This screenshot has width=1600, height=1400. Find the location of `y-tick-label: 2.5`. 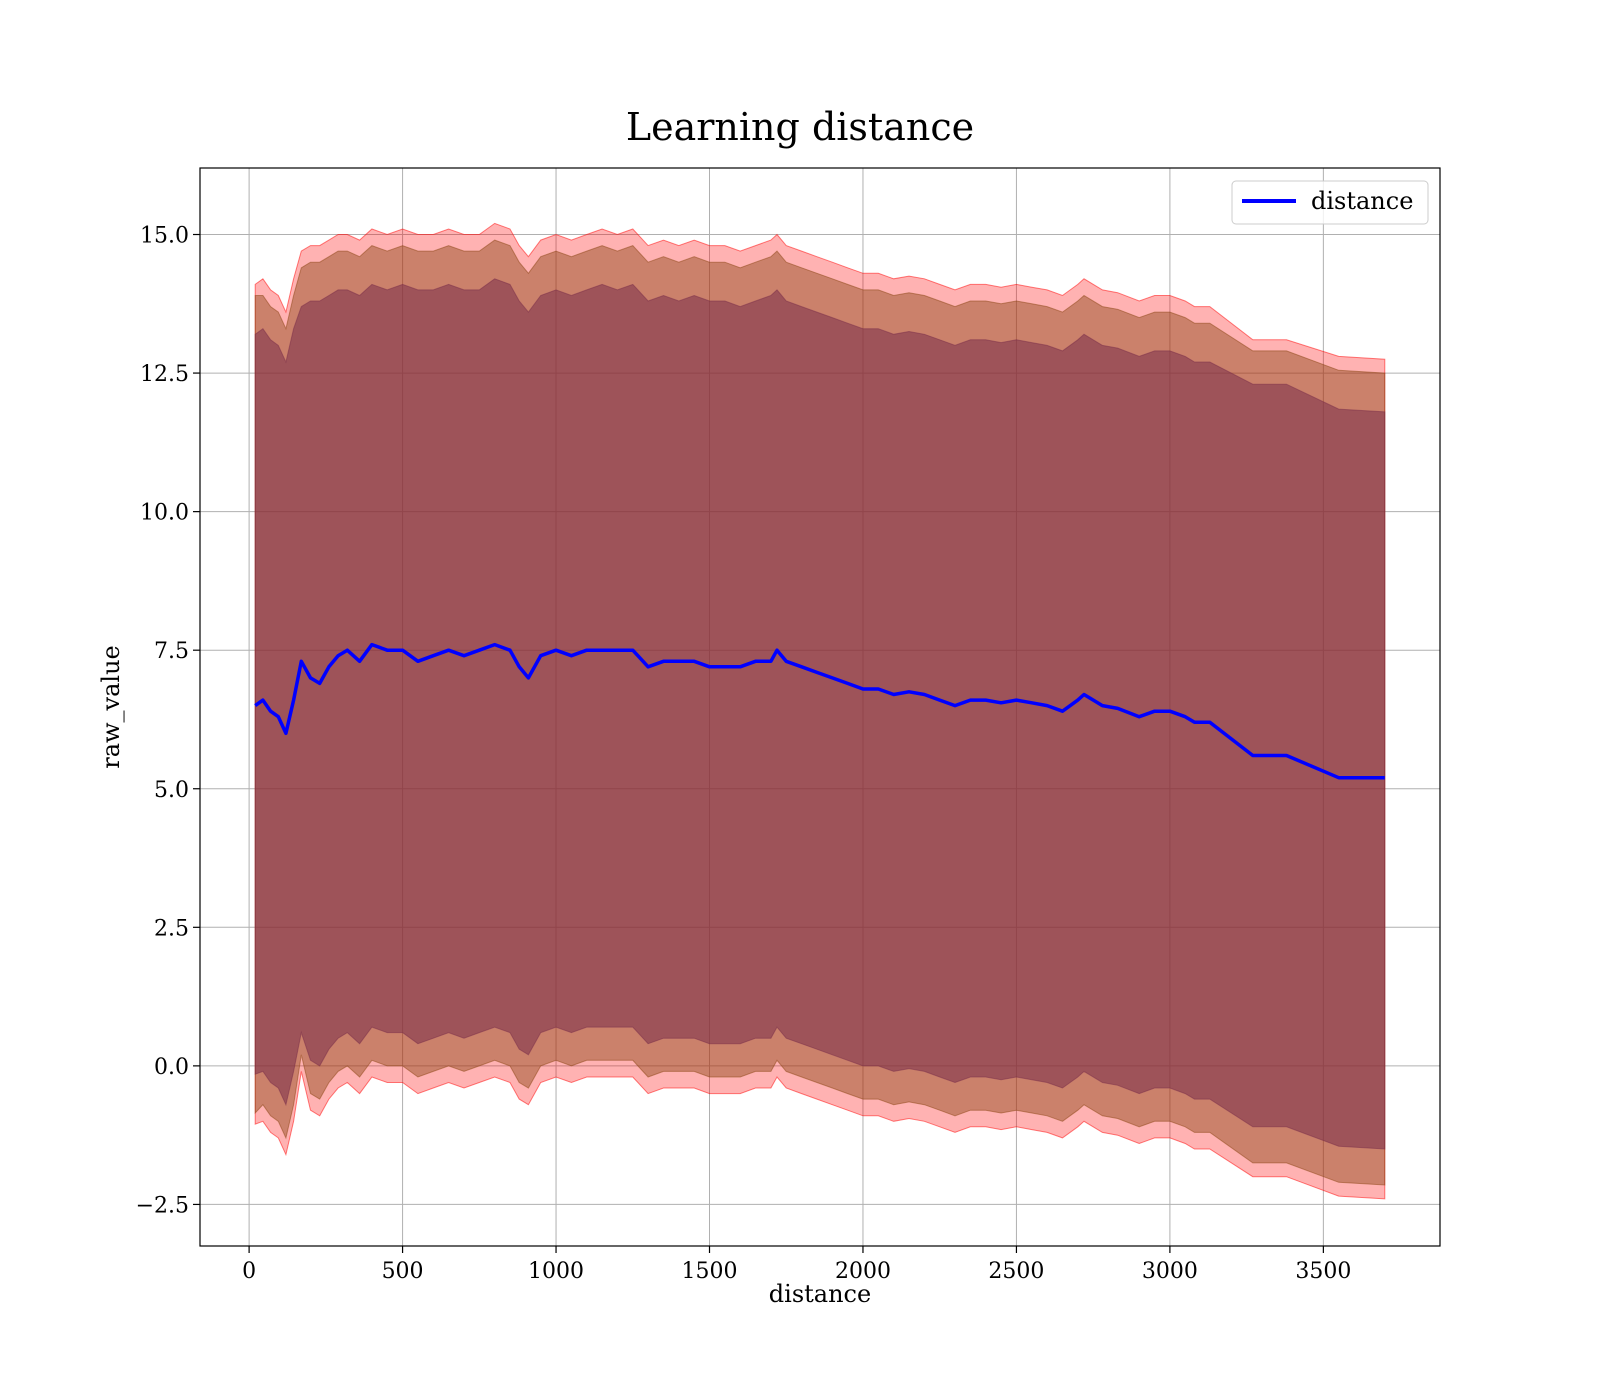

y-tick-label: 2.5 is located at coordinates (171, 928).